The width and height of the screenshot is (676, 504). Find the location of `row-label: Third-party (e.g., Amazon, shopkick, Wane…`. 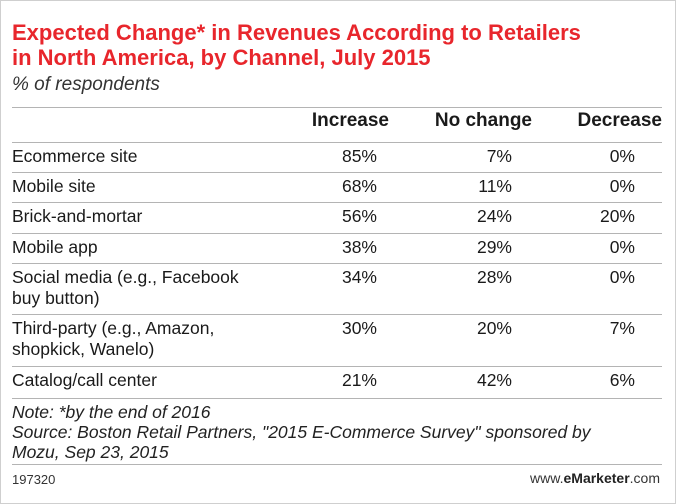

row-label: Third-party (e.g., Amazon, shopkick, Wane… is located at coordinates (157, 339).